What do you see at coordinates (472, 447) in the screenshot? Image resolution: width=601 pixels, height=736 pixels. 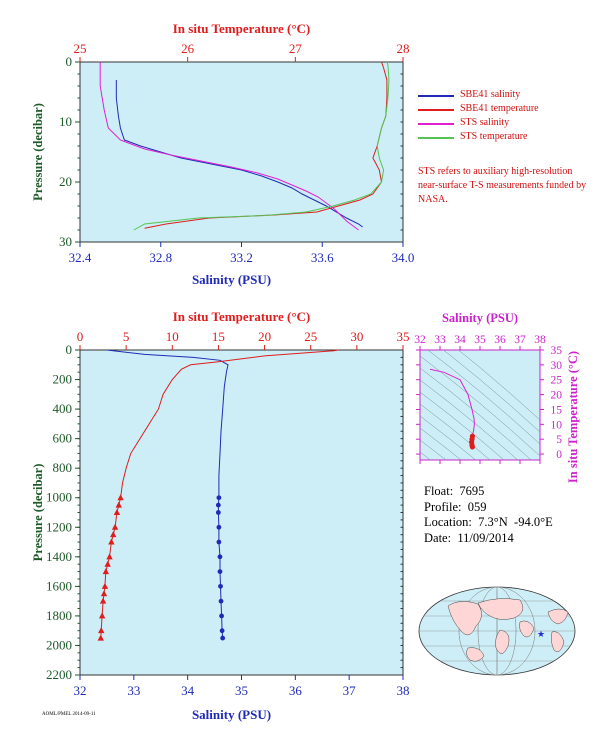 I see `ts-deep-point` at bounding box center [472, 447].